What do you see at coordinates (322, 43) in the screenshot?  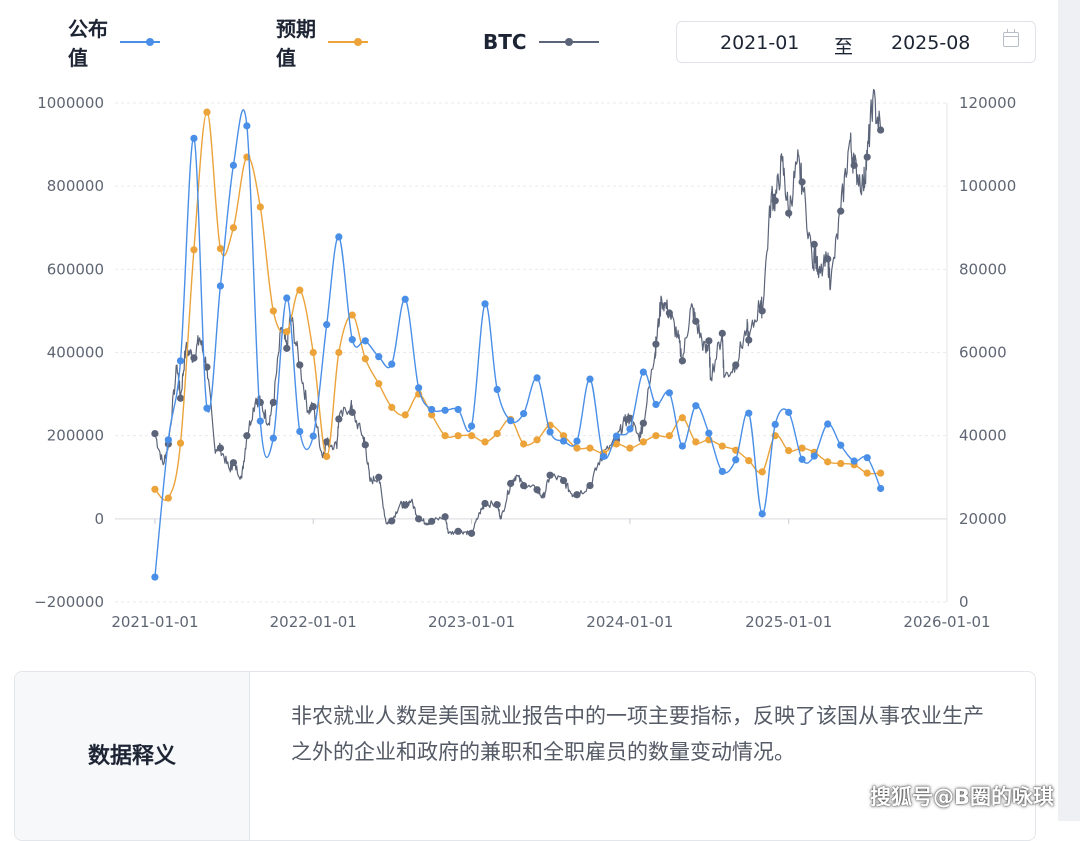 I see `legend-item-expected: 预期值` at bounding box center [322, 43].